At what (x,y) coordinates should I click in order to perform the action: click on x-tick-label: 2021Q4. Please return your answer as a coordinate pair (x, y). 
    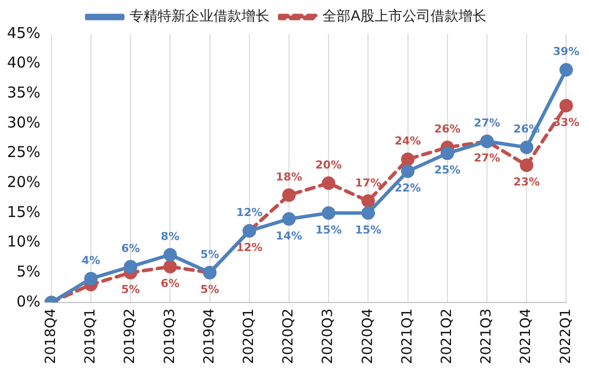
    Looking at the image, I should click on (526, 336).